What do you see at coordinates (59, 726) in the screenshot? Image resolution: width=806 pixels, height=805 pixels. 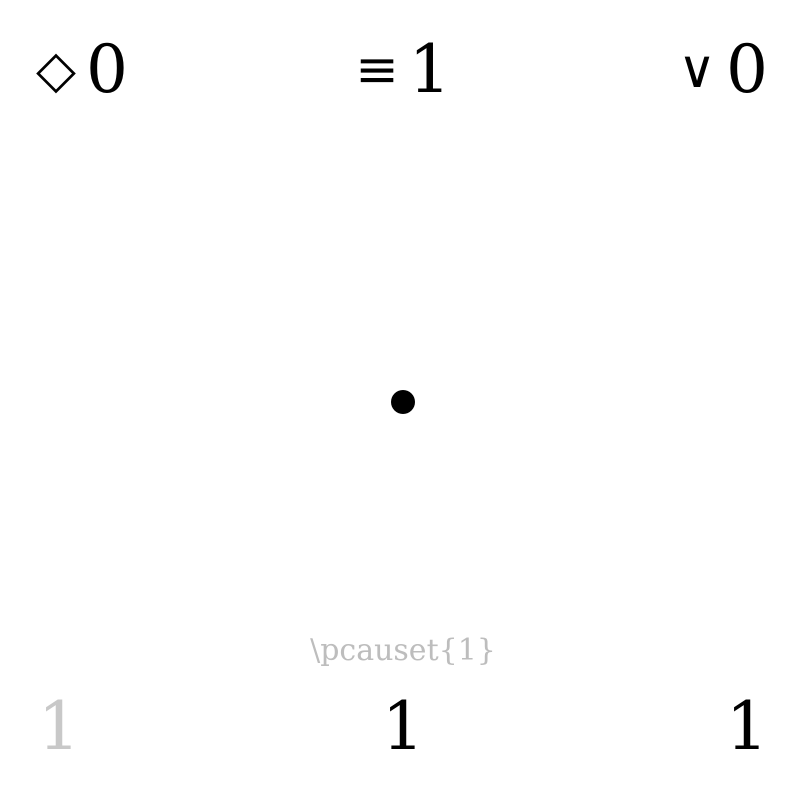 I see `bottom-left-value: 1` at bounding box center [59, 726].